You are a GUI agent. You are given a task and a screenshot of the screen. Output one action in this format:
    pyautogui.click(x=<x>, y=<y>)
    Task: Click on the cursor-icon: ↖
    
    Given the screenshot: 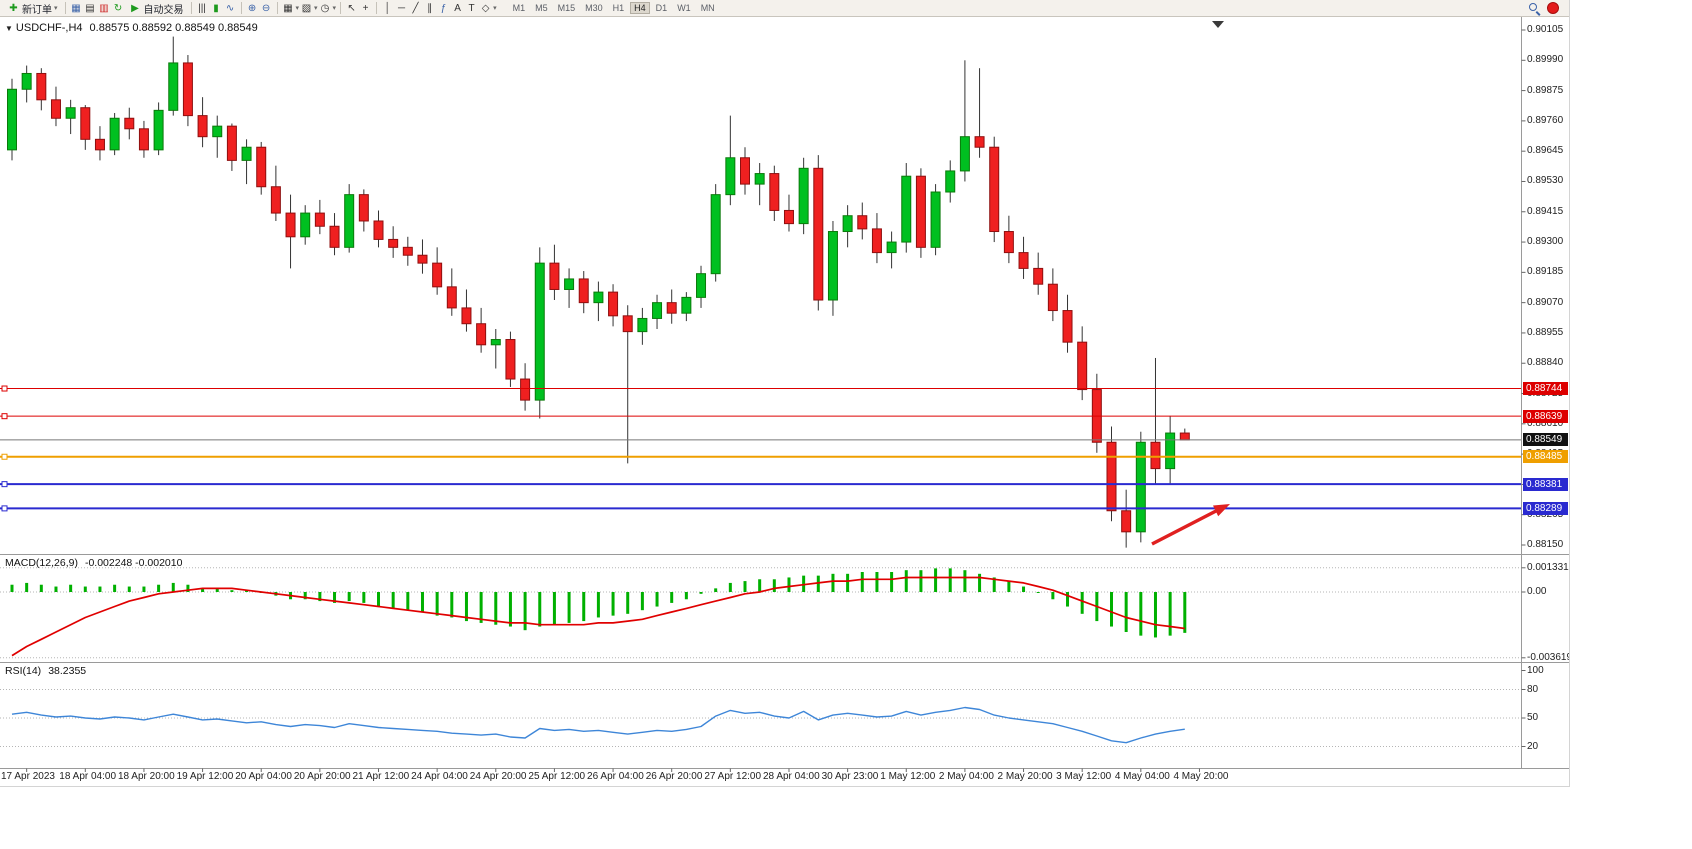 What is the action you would take?
    pyautogui.click(x=351, y=8)
    